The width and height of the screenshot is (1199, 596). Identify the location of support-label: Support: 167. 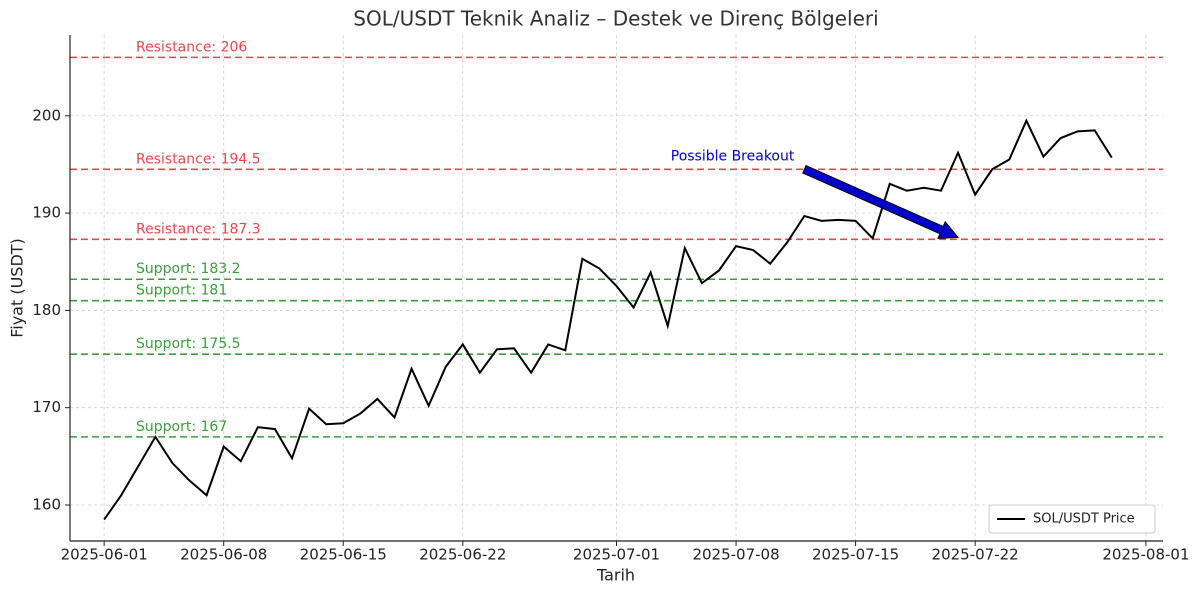
(181, 427).